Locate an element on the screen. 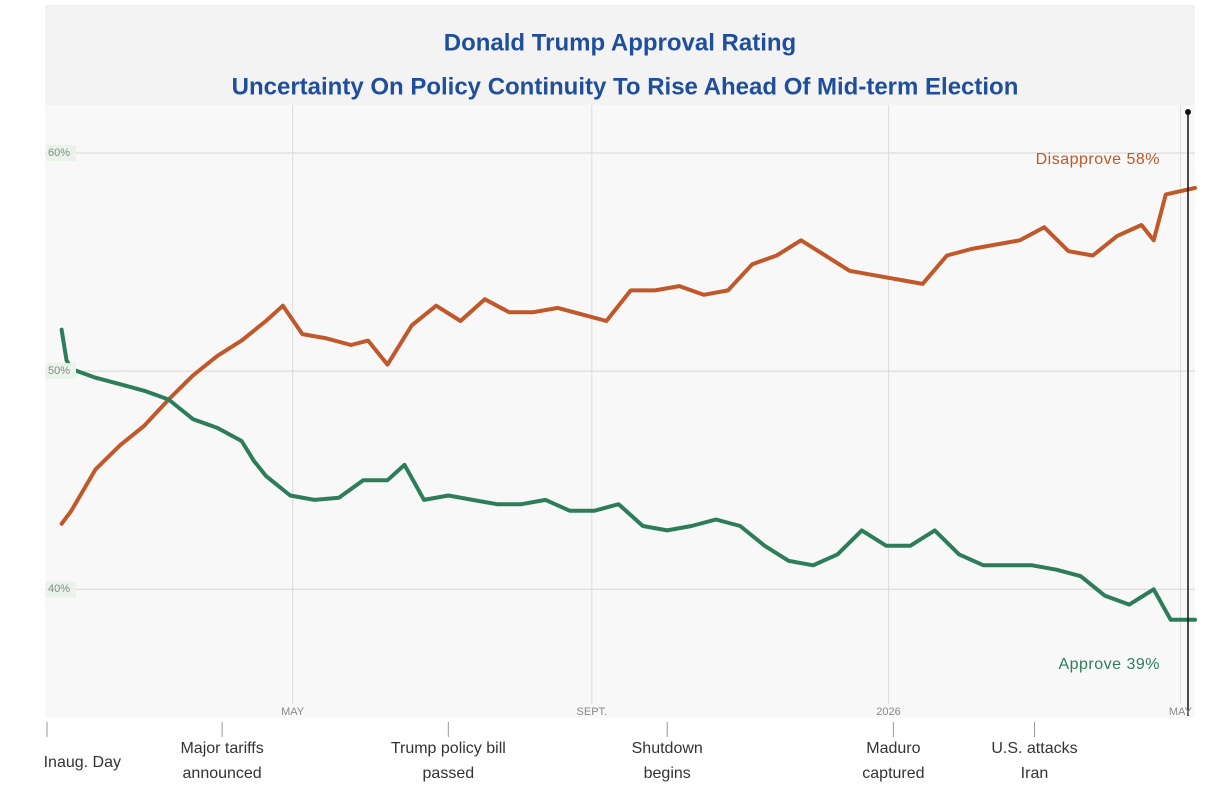  x-tick-label: 2026 is located at coordinates (888, 712).